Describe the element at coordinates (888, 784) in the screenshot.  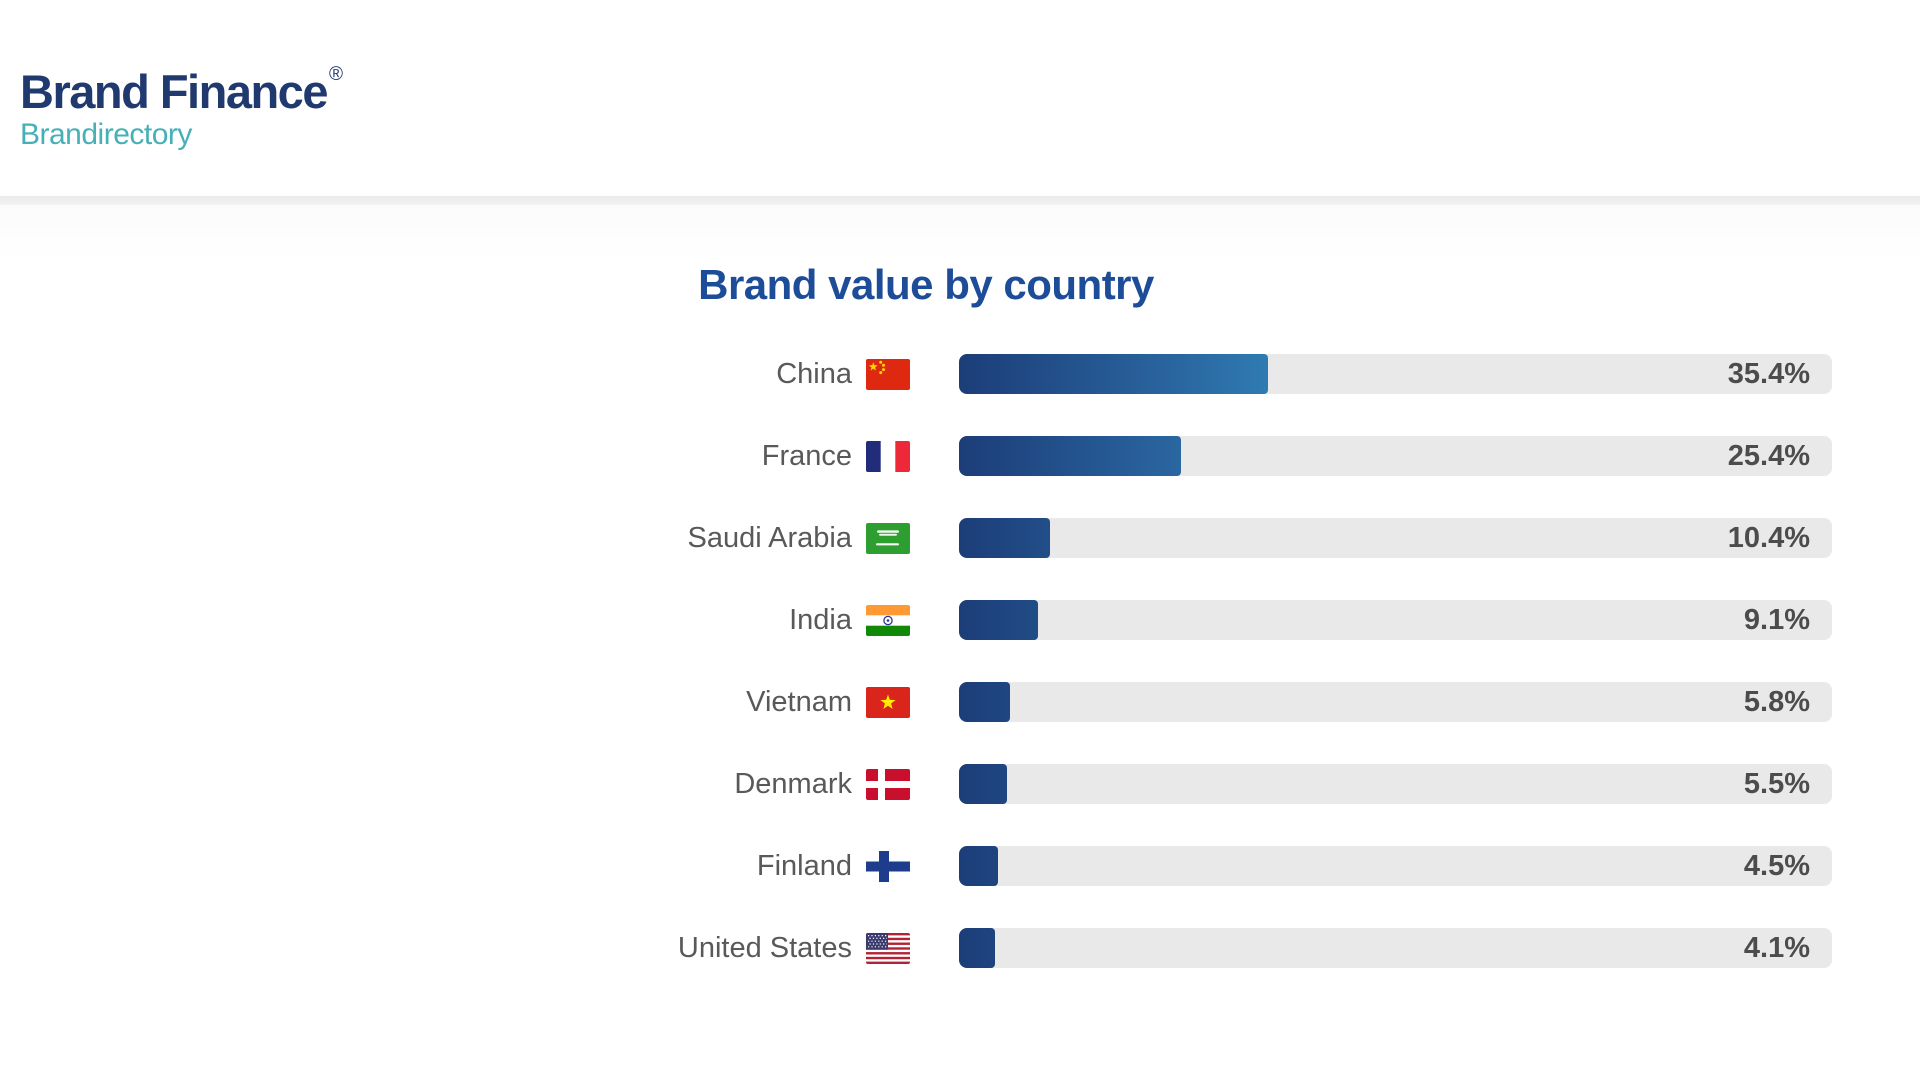
I see `denmark-flag-icon` at that location.